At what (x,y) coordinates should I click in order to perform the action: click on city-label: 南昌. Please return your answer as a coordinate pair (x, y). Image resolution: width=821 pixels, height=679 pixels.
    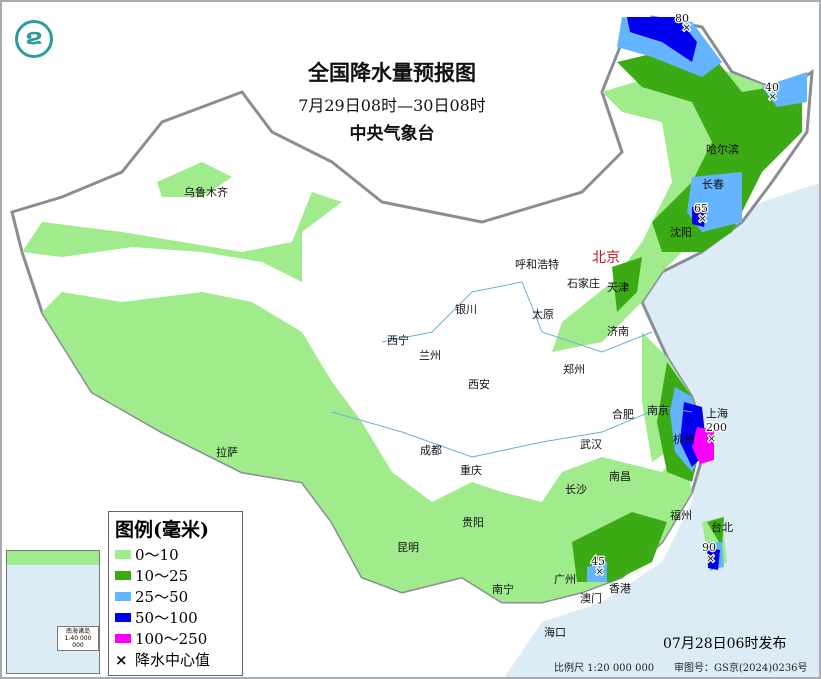
    Looking at the image, I should click on (620, 476).